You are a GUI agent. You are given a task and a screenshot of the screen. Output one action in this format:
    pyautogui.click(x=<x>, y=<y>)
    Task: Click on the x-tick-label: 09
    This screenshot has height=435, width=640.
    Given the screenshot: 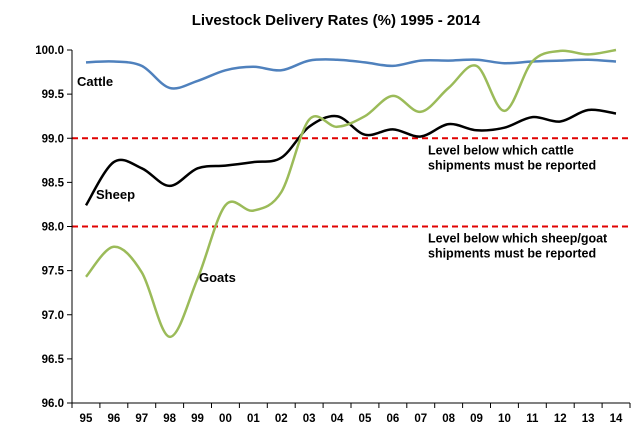 What is the action you would take?
    pyautogui.click(x=476, y=419)
    